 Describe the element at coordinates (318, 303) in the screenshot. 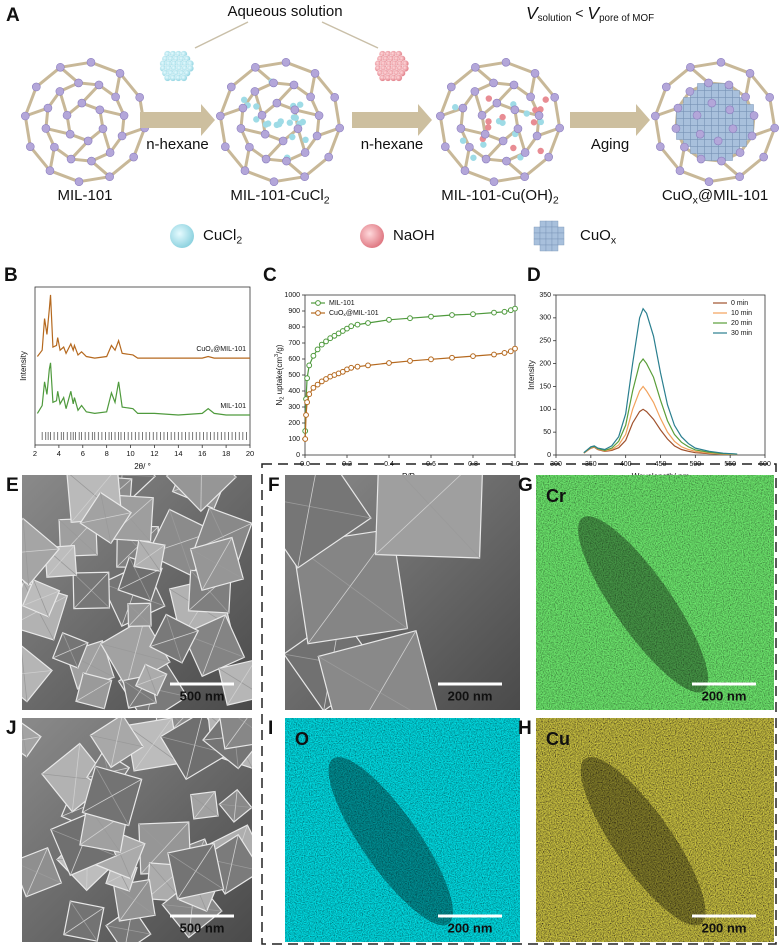

I see `legend-marker` at that location.